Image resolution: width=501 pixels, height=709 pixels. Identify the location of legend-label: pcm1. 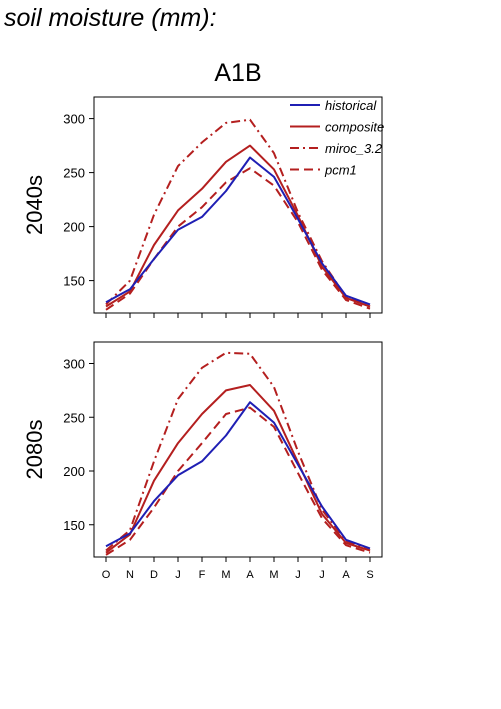
(340, 170).